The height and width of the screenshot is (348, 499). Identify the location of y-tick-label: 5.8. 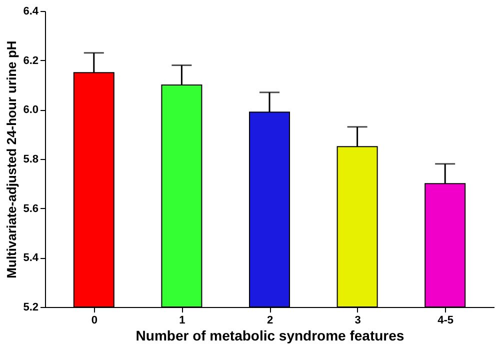
(30, 160).